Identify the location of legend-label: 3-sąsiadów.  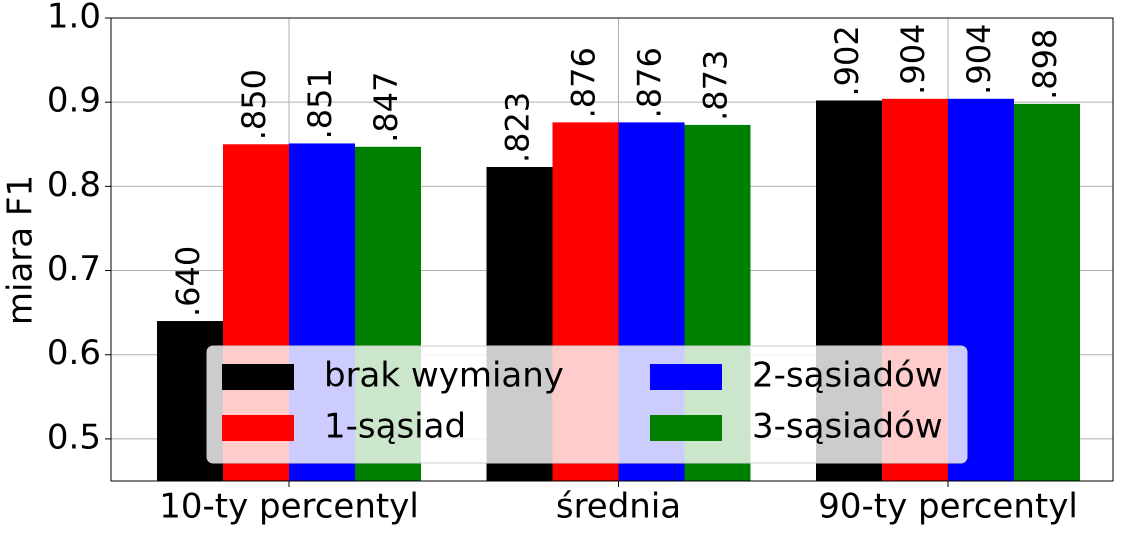
(847, 427).